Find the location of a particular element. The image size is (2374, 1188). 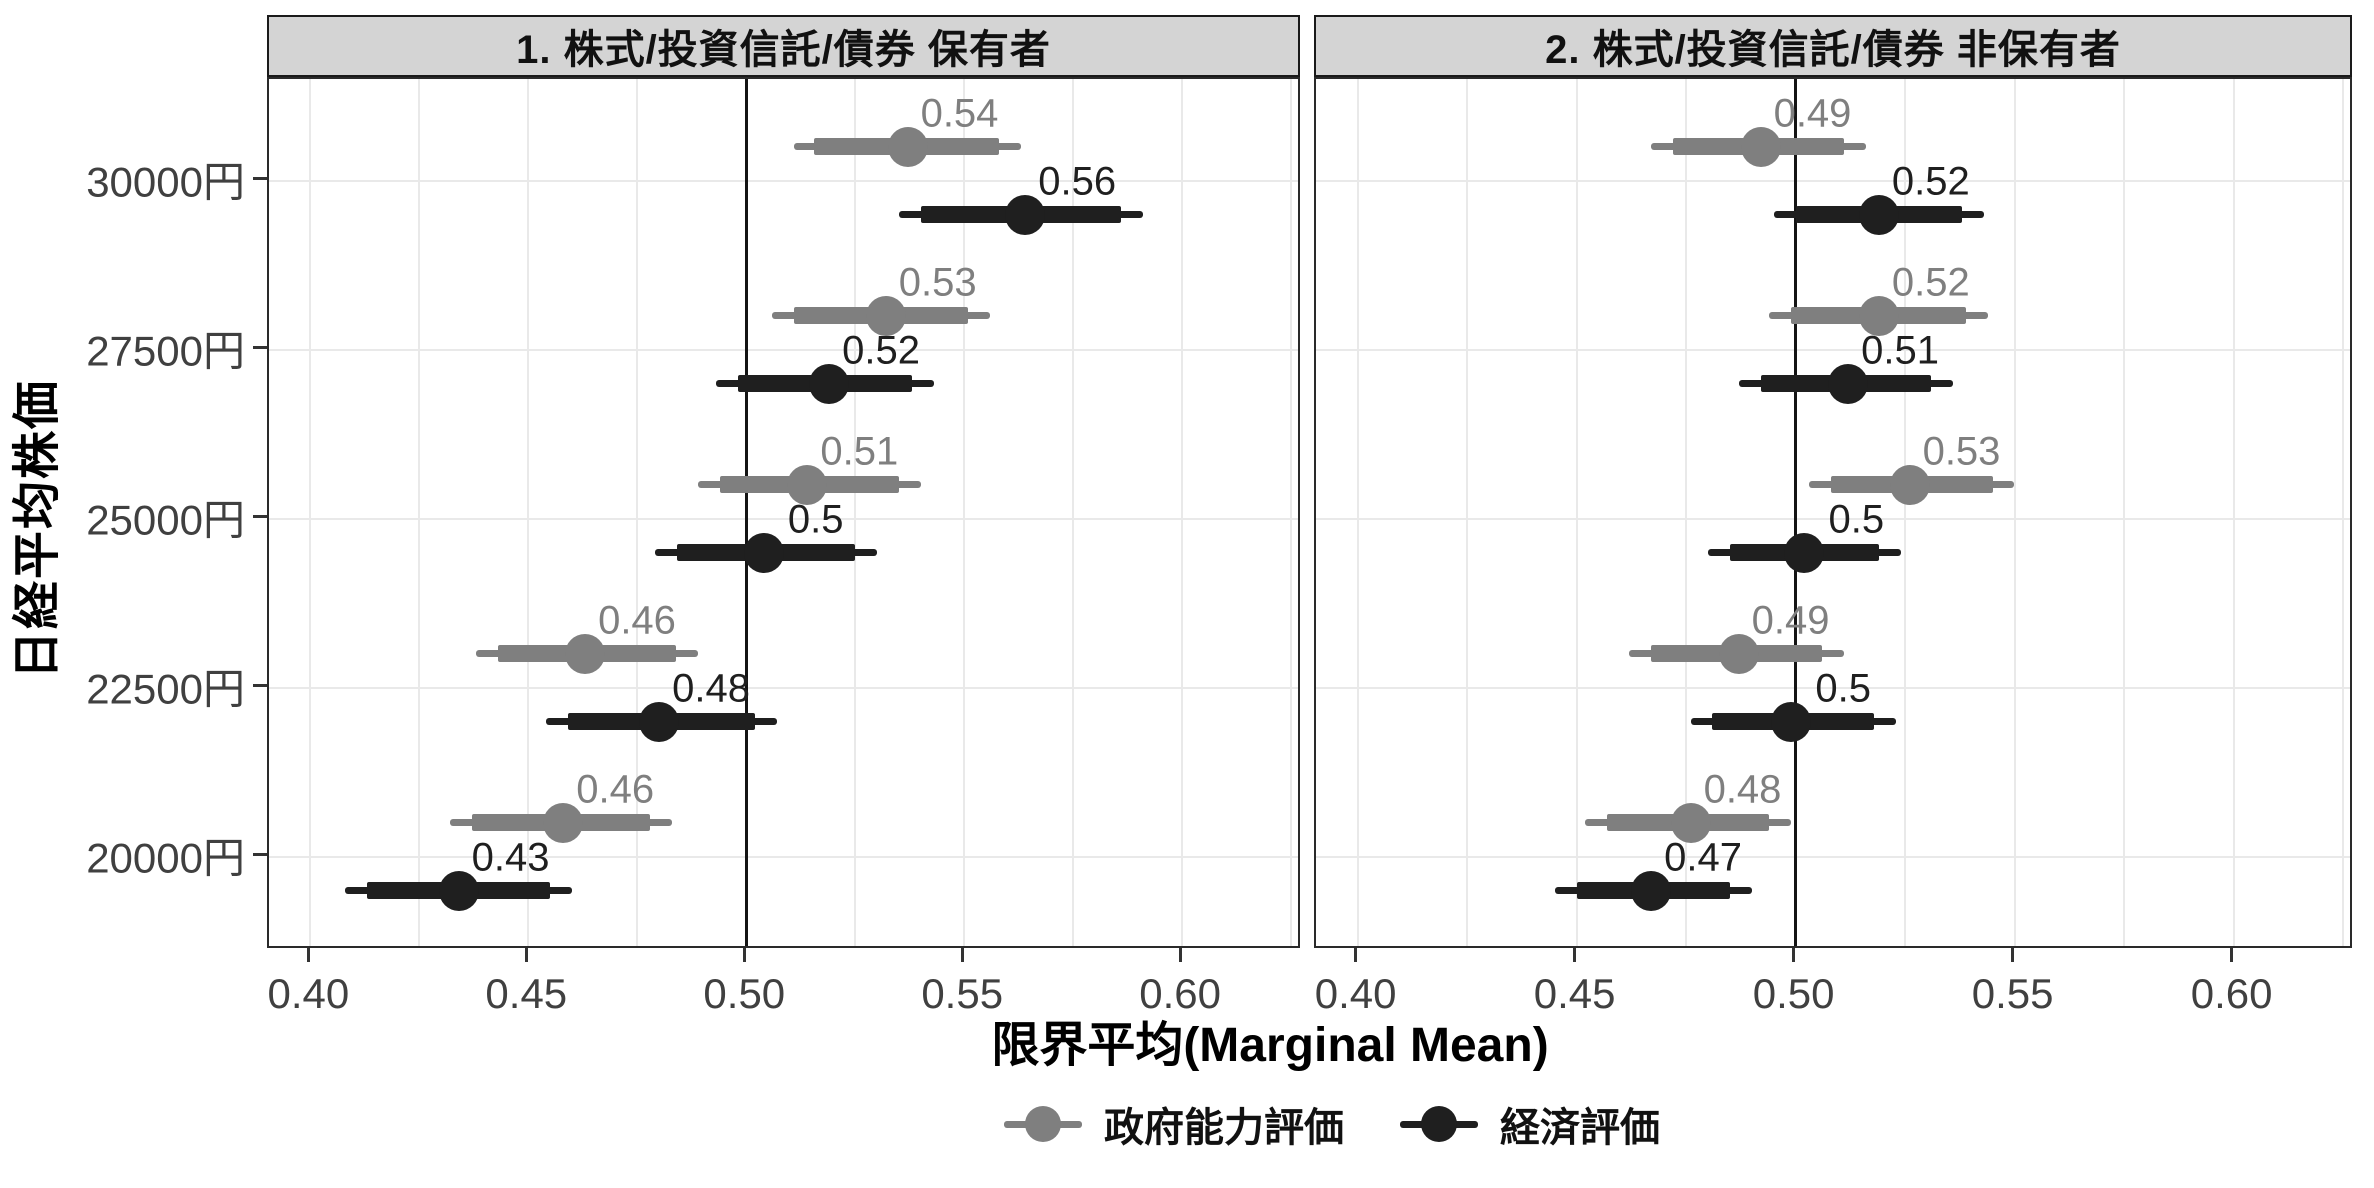

point-value-label: 0.47 is located at coordinates (1703, 857).